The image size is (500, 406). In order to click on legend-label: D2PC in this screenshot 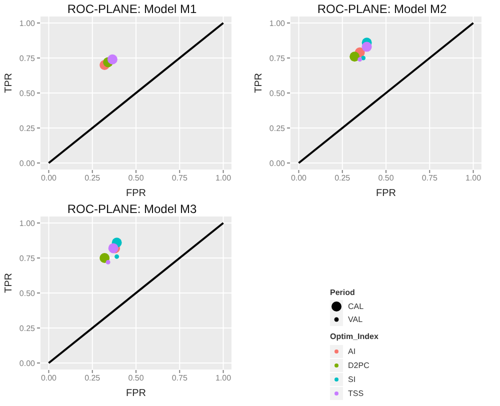, I will do `click(359, 365)`.